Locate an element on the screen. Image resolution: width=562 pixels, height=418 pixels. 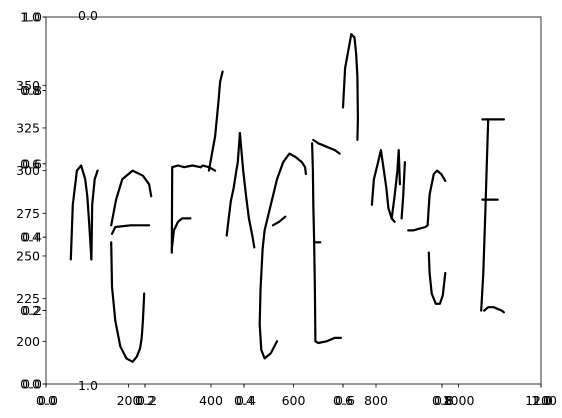
x-tick-label: 1200 is located at coordinates (541, 400).